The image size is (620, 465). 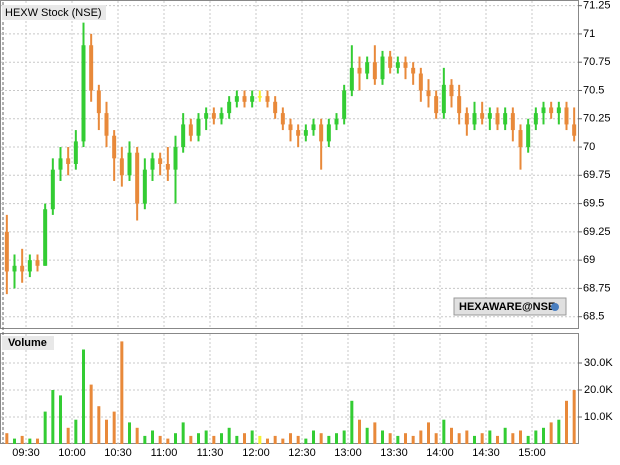 What do you see at coordinates (532, 453) in the screenshot?
I see `x-tick-label: 15:00` at bounding box center [532, 453].